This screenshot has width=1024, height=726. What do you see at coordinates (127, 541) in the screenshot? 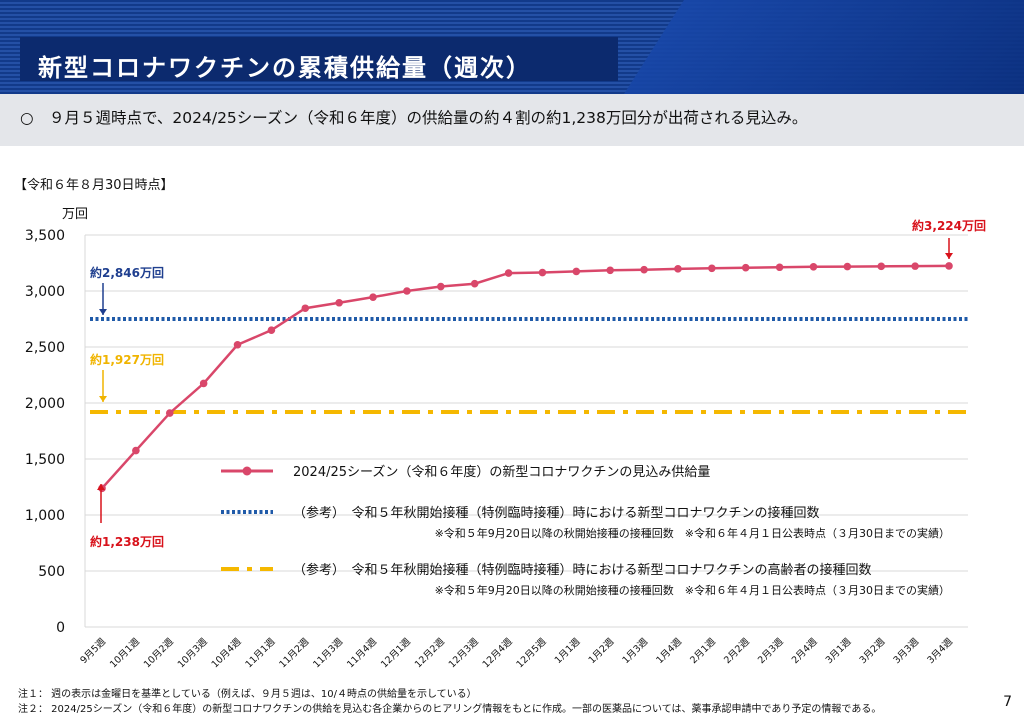
I see `annotation-first-value: 約1,238万回` at bounding box center [127, 541].